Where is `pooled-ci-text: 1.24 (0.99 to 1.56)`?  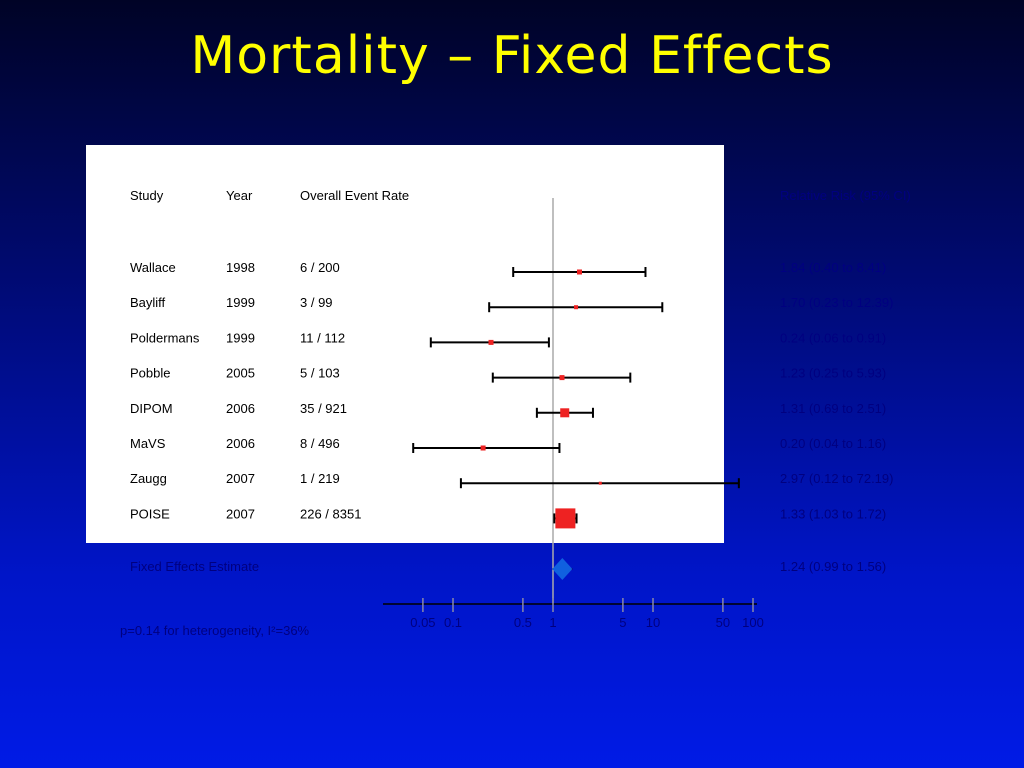
pooled-ci-text: 1.24 (0.99 to 1.56) is located at coordinates (833, 566).